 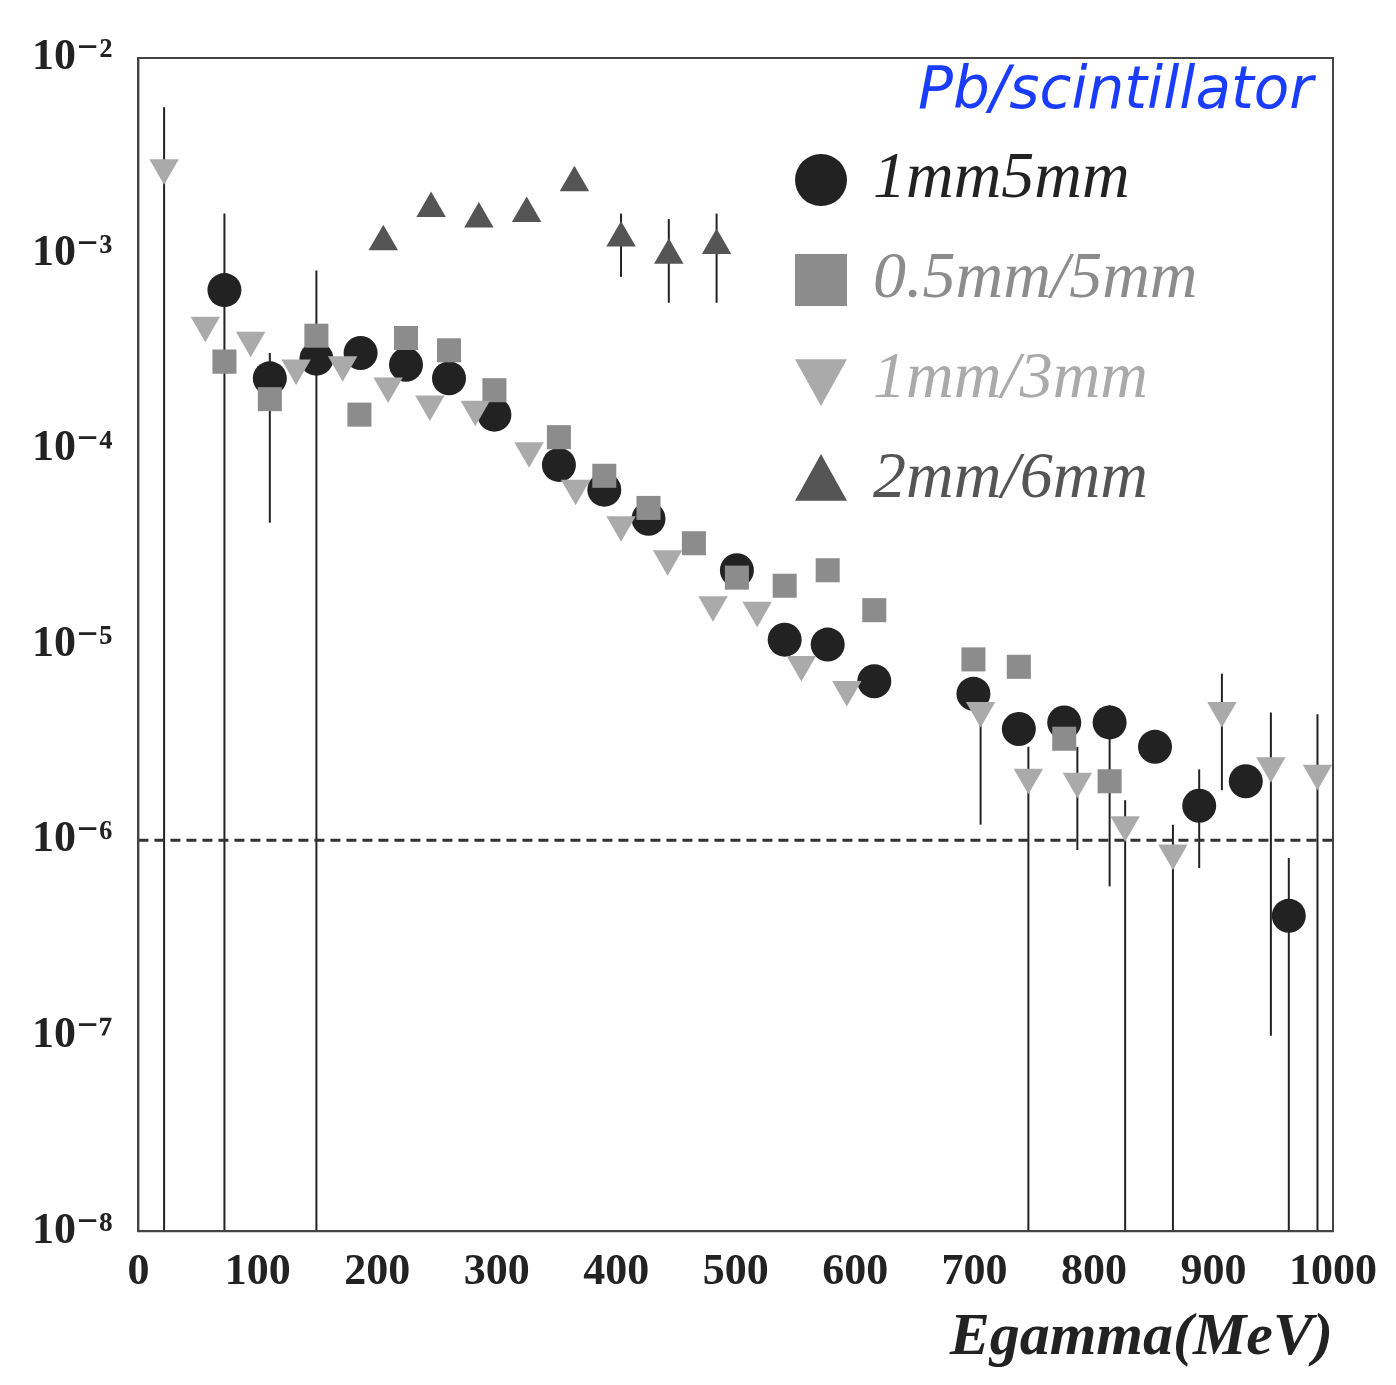 What do you see at coordinates (72, 641) in the screenshot?
I see `y-tick-label: 10⁻⁵` at bounding box center [72, 641].